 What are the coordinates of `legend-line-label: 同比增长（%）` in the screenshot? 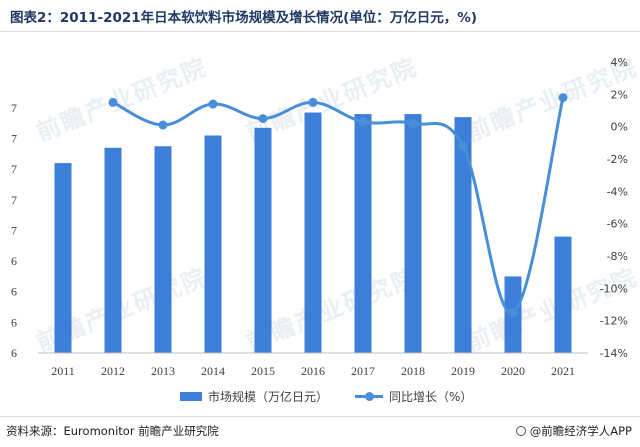 It's located at (431, 397).